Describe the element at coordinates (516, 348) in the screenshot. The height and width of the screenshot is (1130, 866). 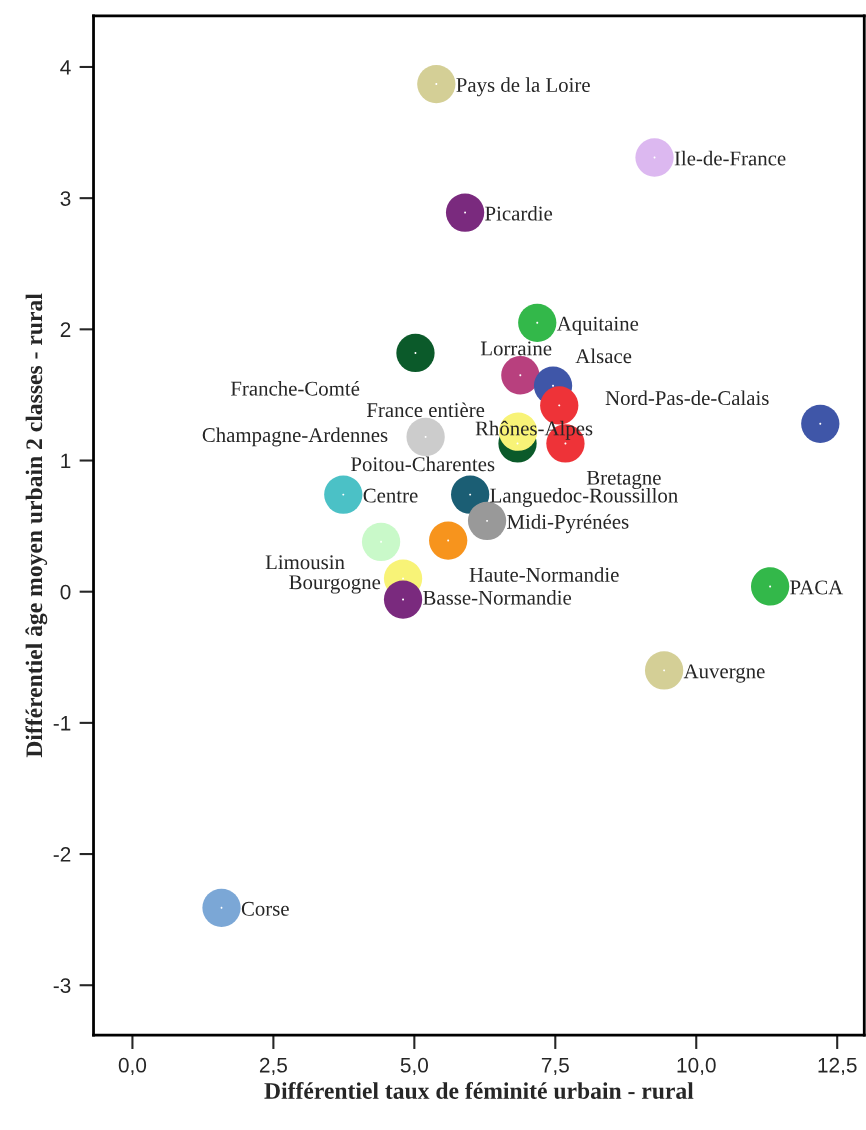
I see `series-label: Lorraine` at that location.